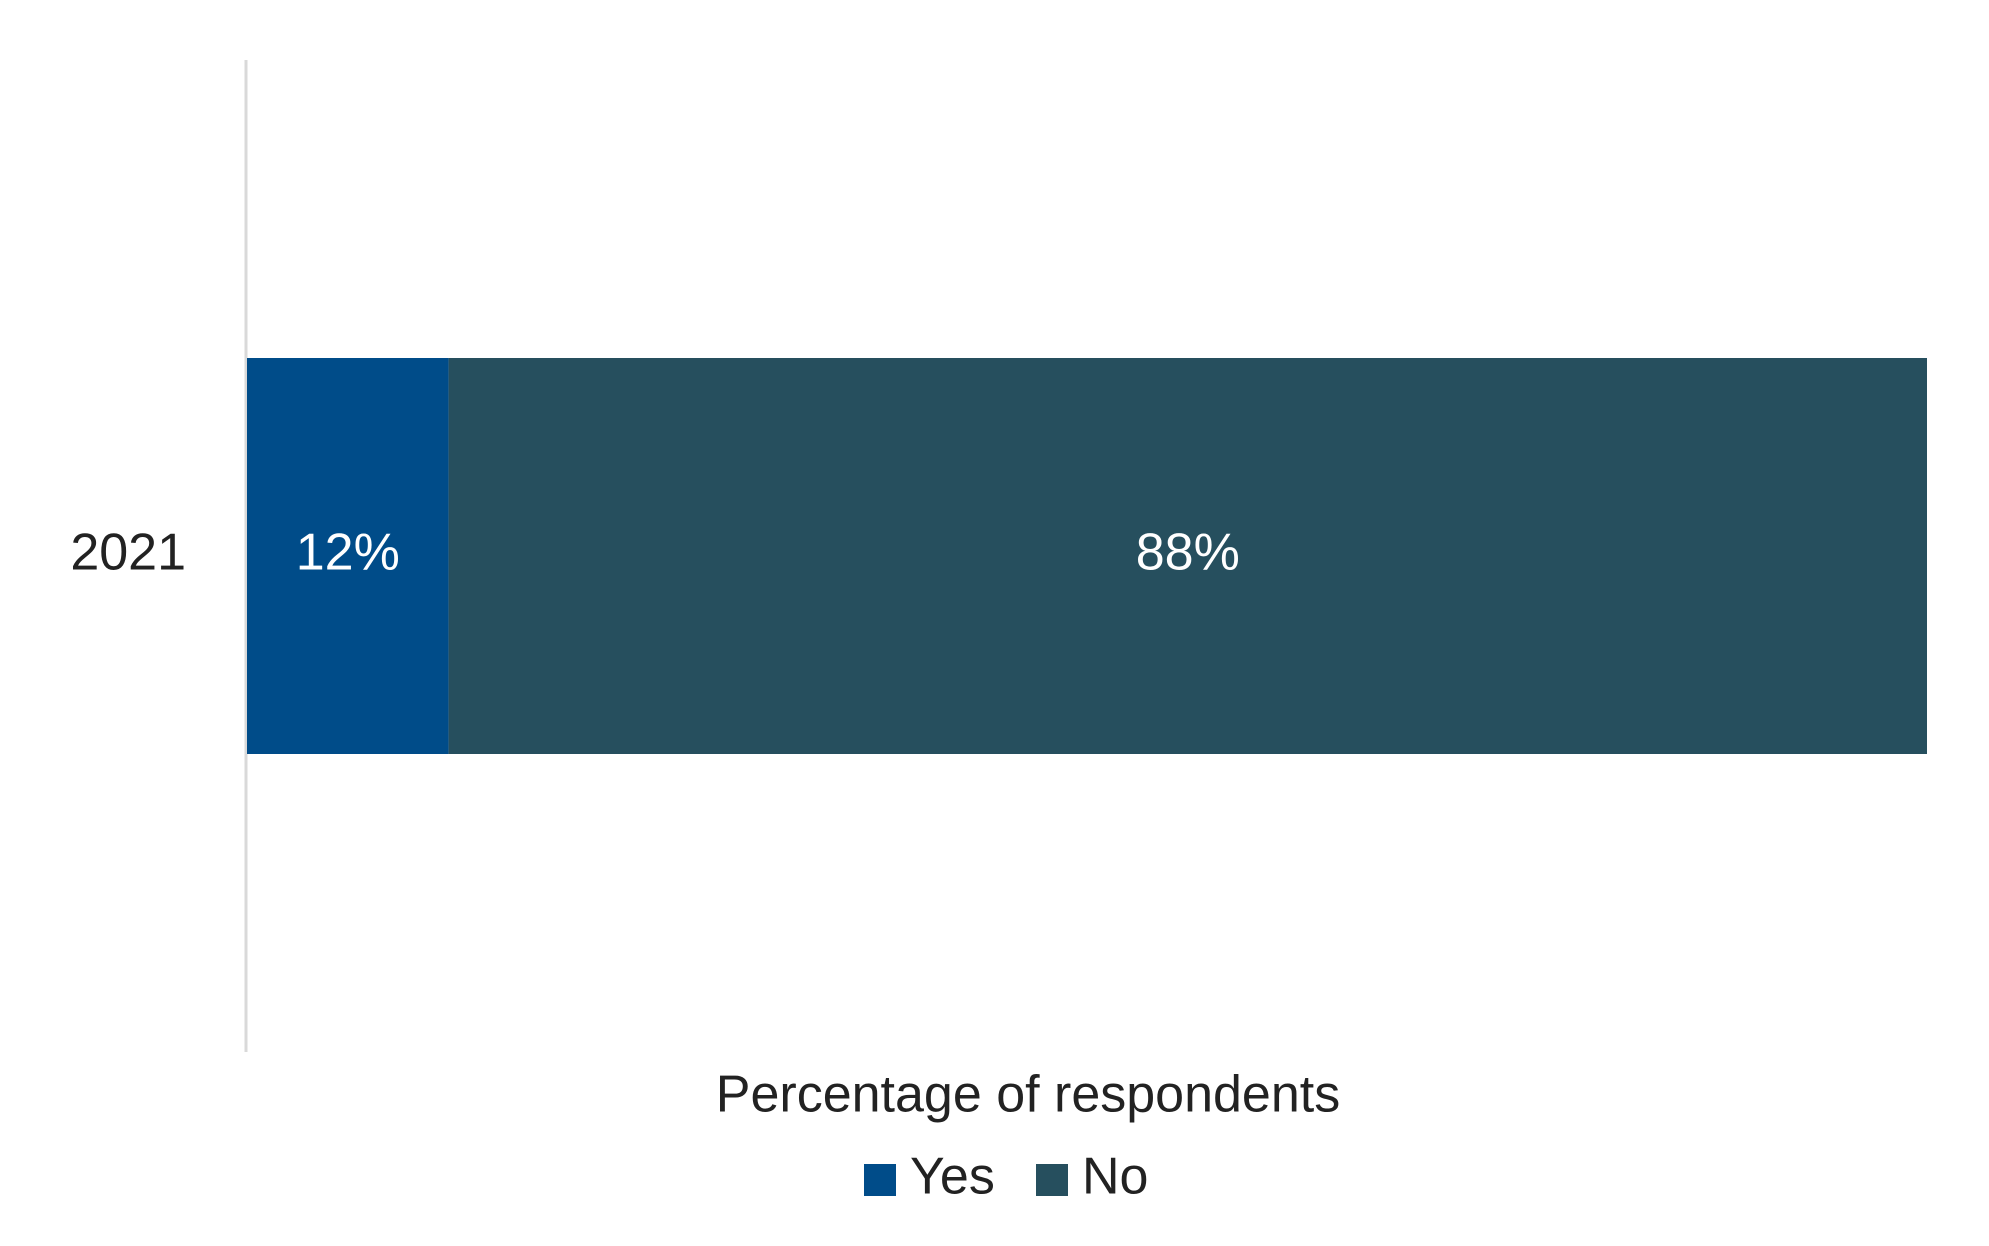  I want to click on data-label-no: 88%, so click(1188, 553).